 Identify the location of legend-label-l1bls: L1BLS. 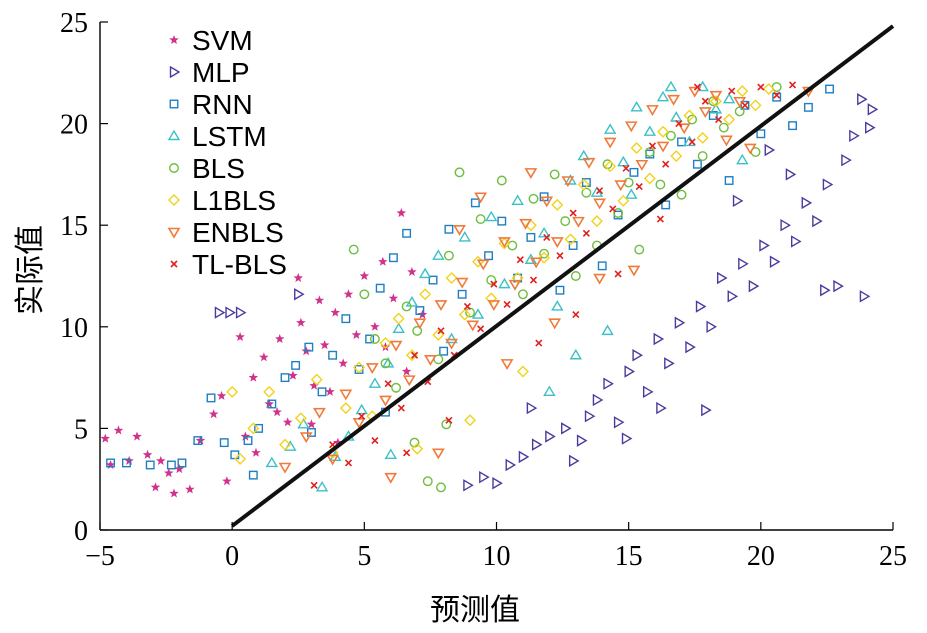
(234, 200).